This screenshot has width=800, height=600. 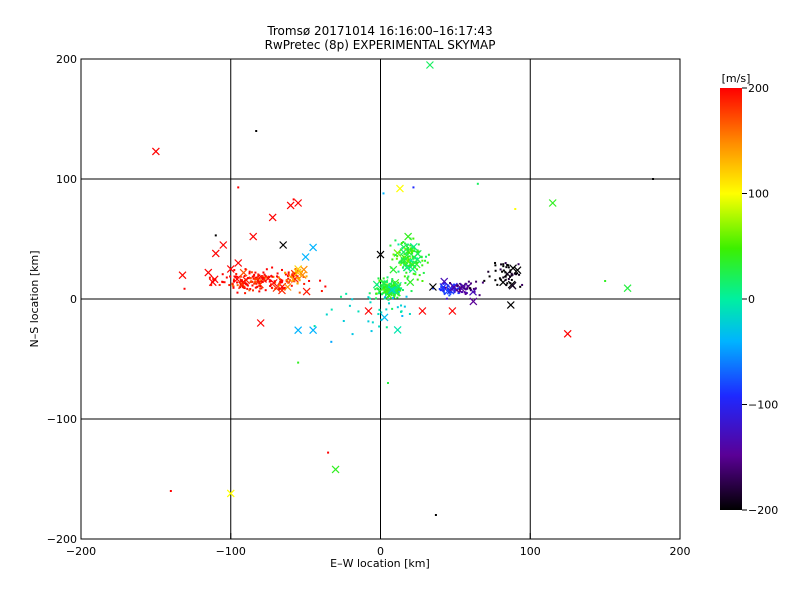 I want to click on y-tick-label: 0, so click(x=73, y=299).